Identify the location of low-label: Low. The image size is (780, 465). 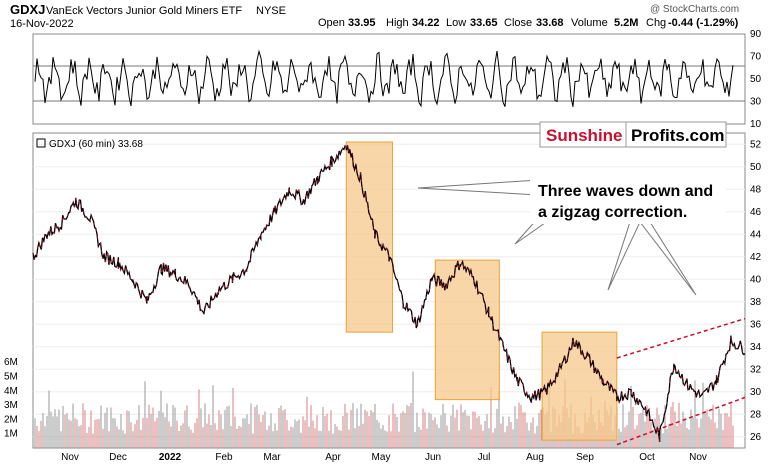
(456, 23).